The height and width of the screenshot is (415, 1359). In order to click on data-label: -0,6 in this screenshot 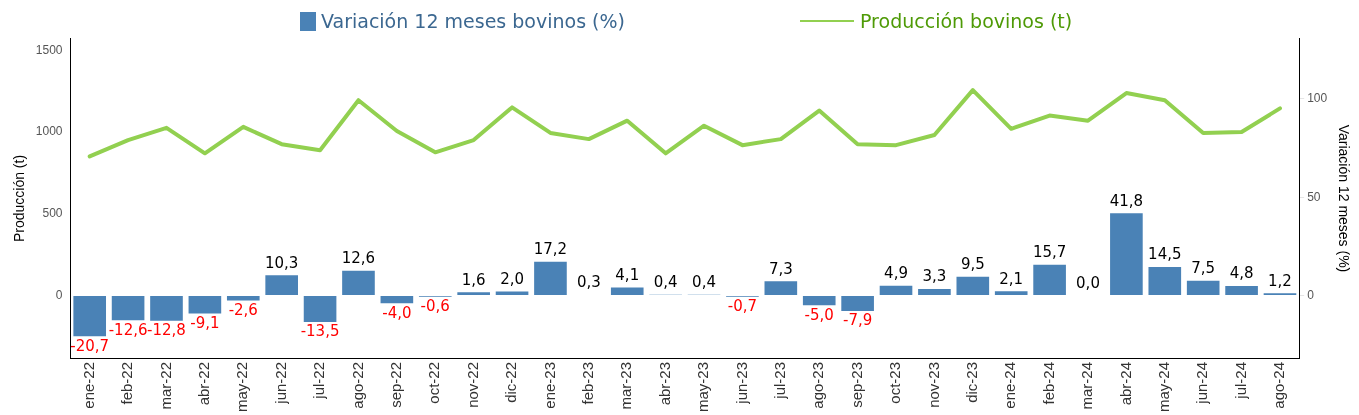, I will do `click(435, 306)`.